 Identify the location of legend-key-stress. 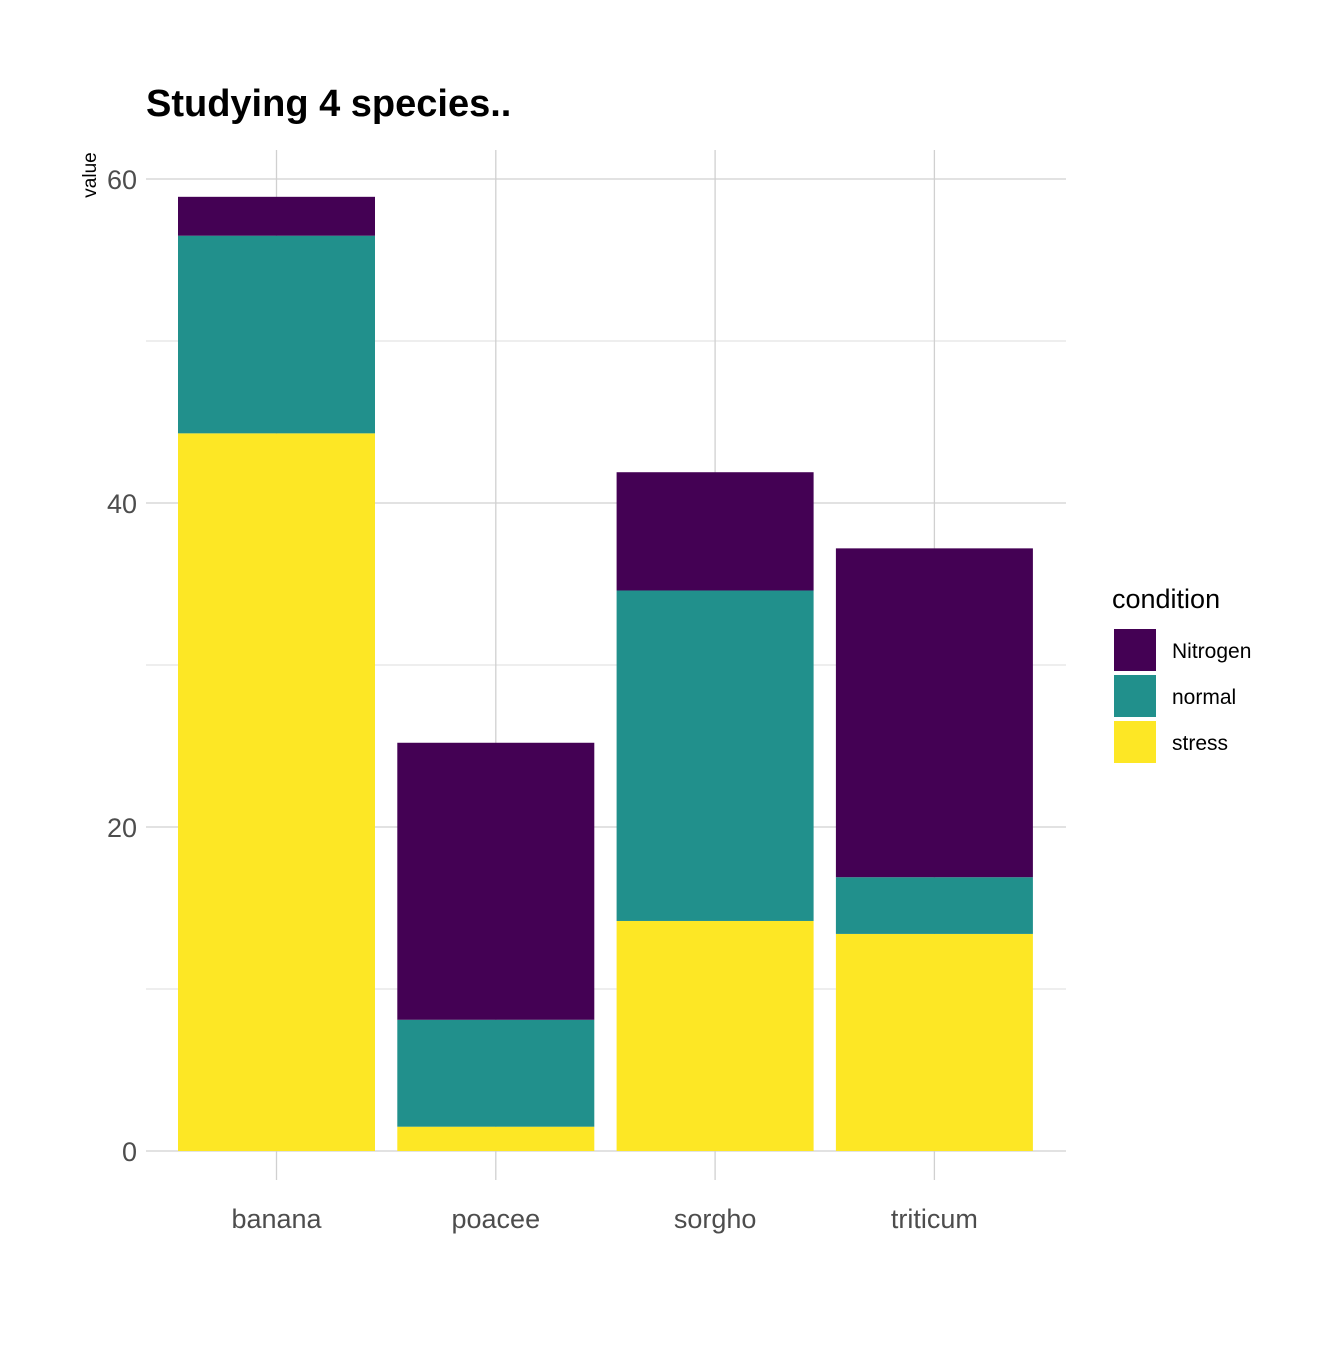
(1135, 742).